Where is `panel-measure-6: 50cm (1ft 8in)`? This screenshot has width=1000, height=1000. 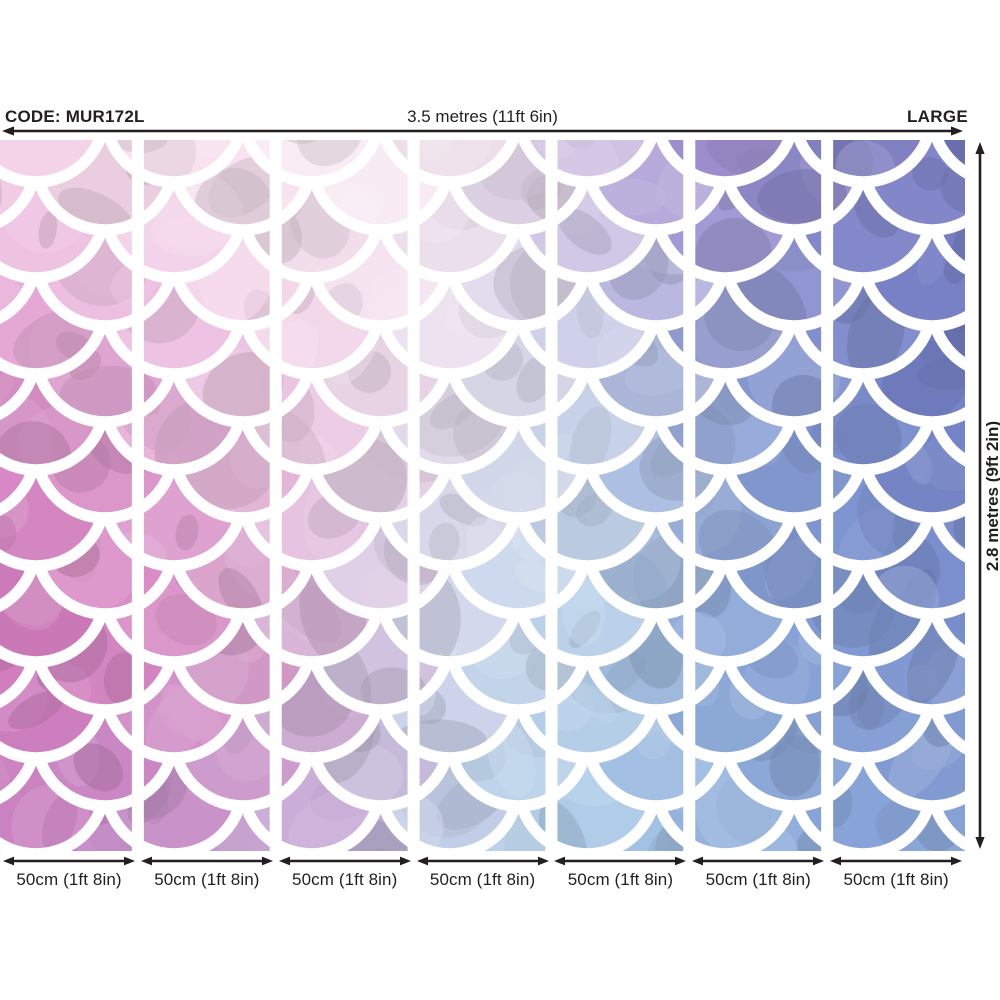
panel-measure-6: 50cm (1ft 8in) is located at coordinates (758, 871).